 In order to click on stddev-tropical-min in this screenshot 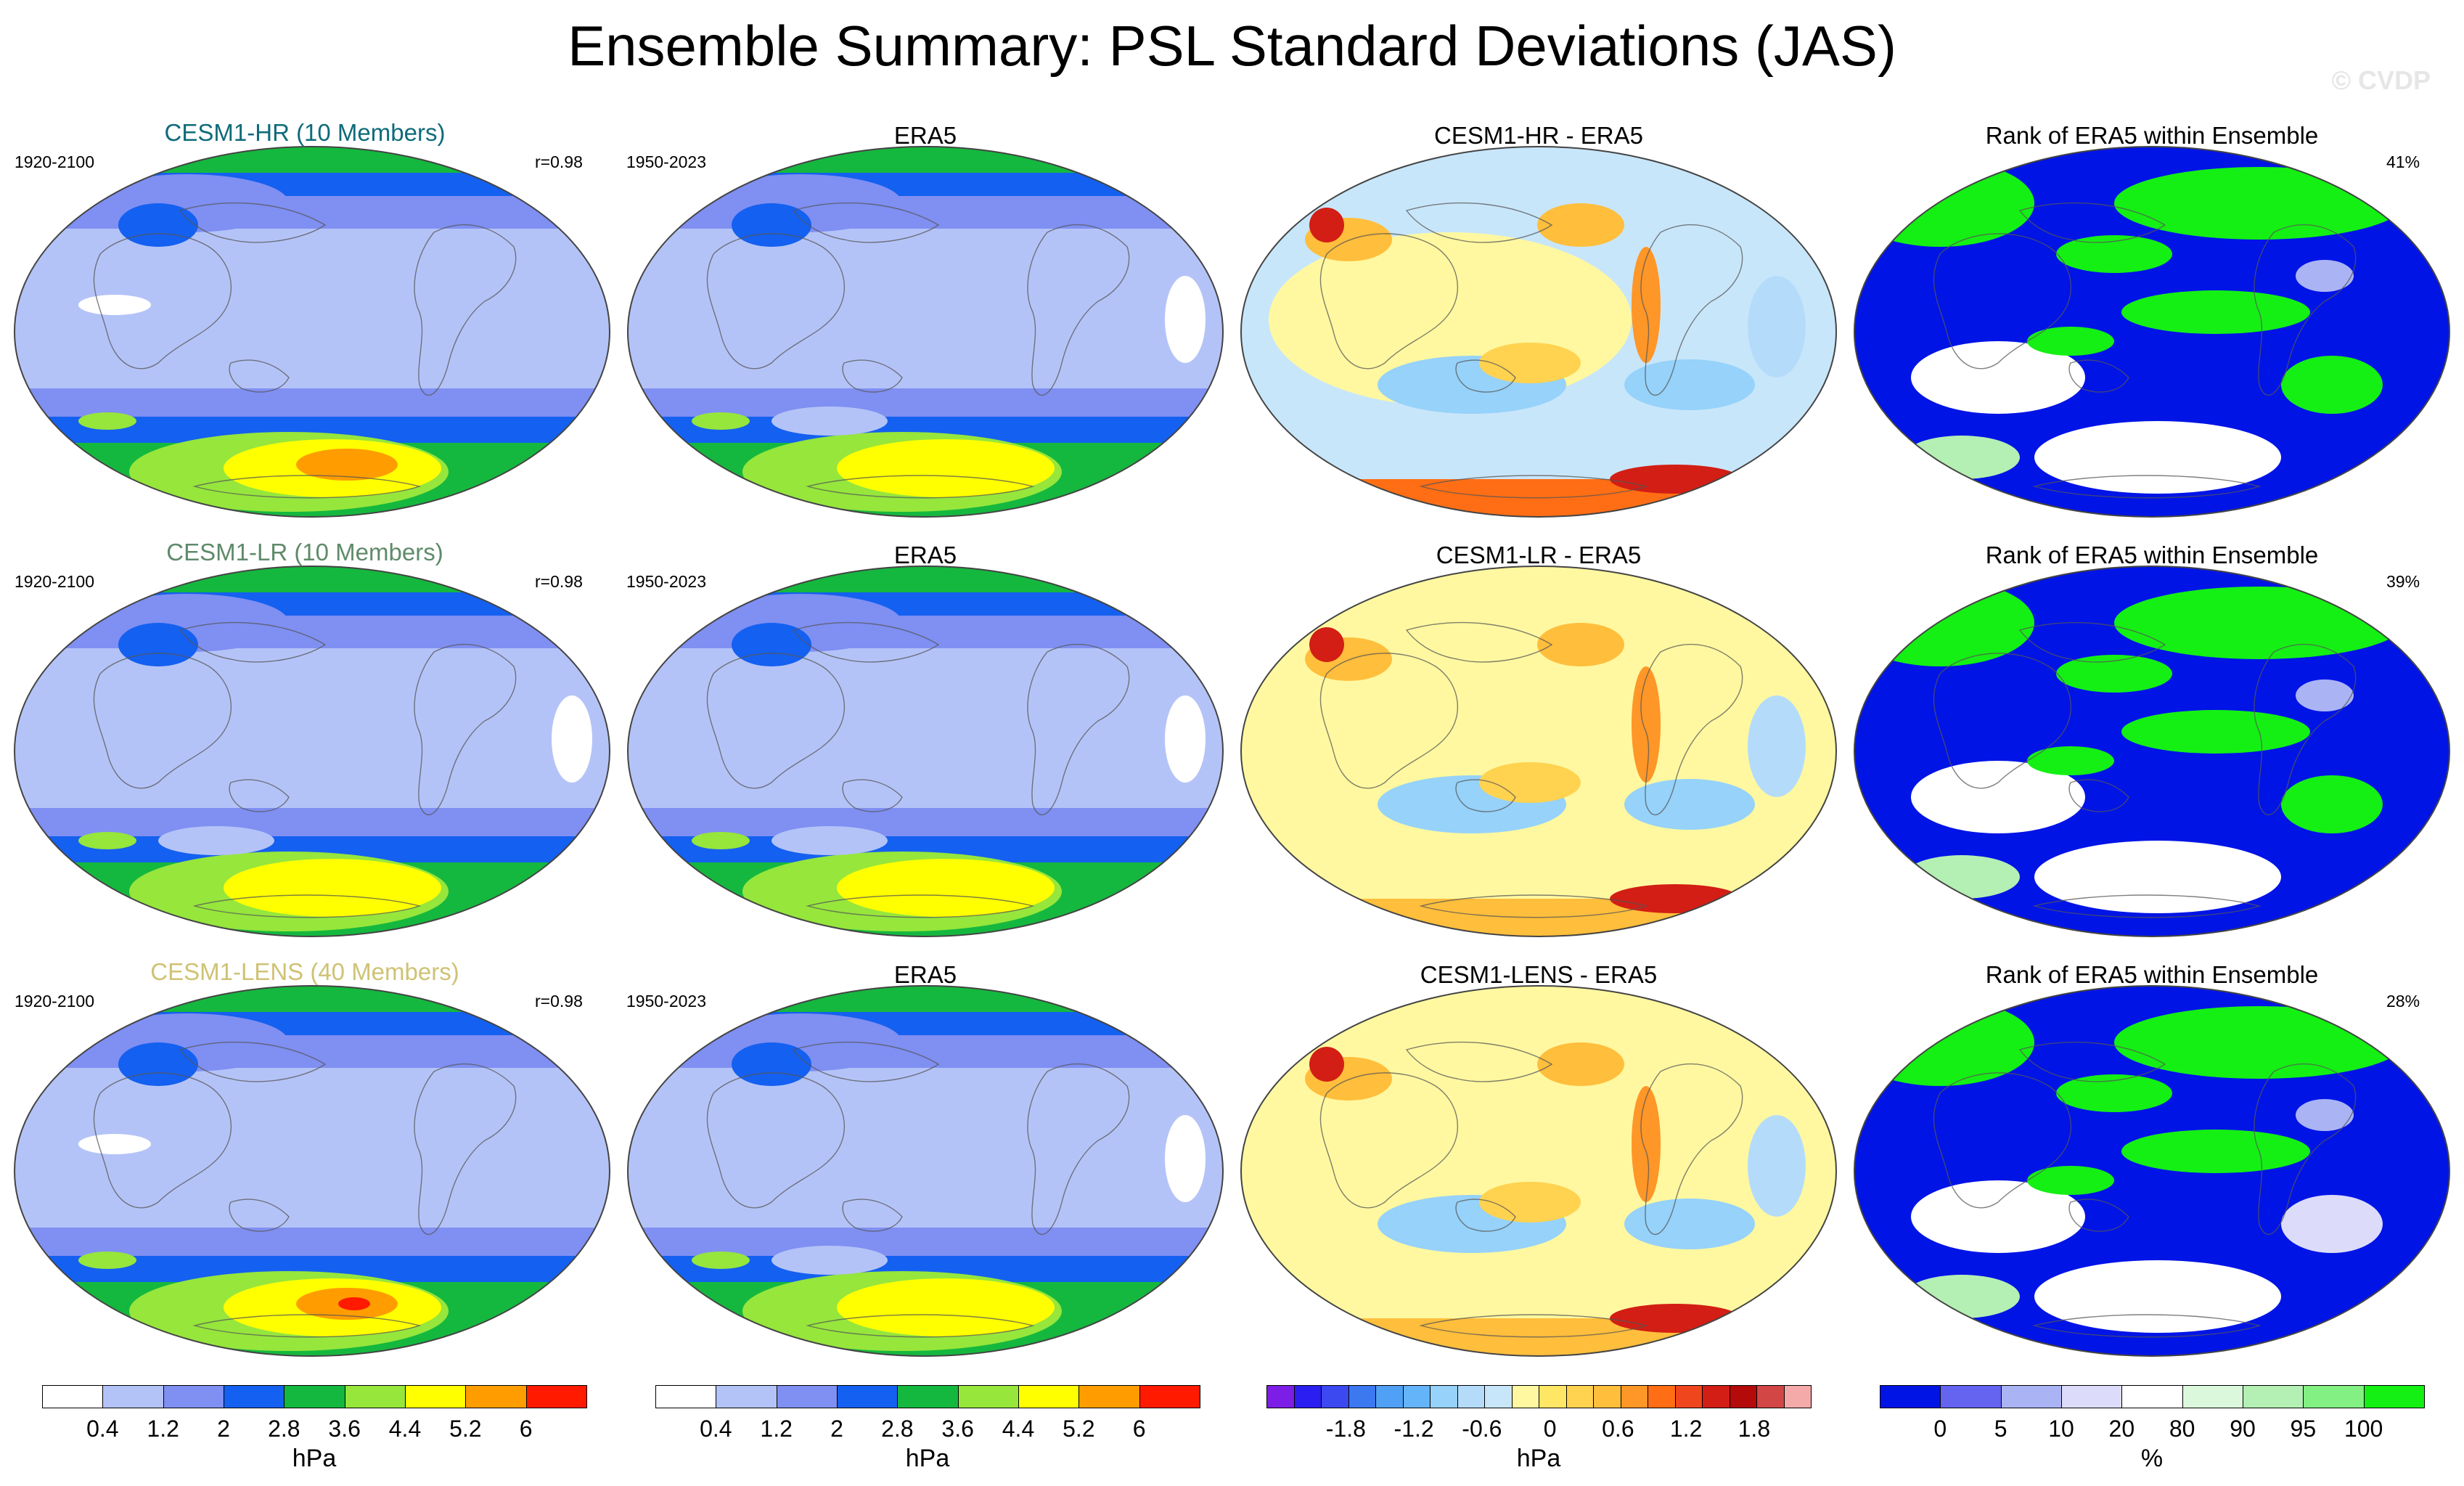, I will do `click(114, 305)`.